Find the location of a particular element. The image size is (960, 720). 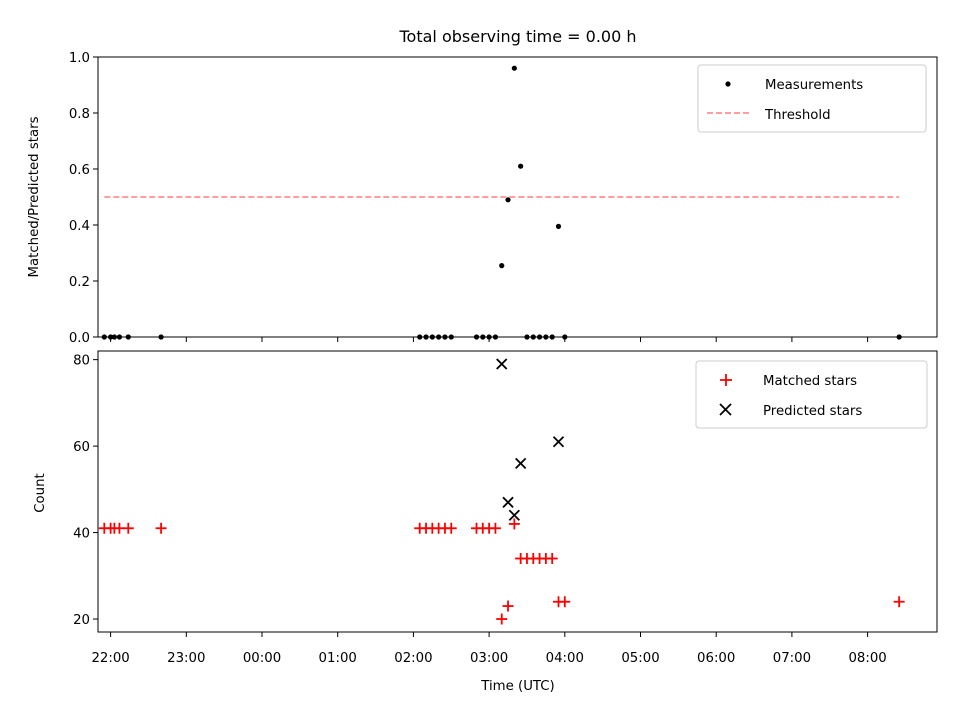

bottom-y-axis-label: Count is located at coordinates (40, 493).